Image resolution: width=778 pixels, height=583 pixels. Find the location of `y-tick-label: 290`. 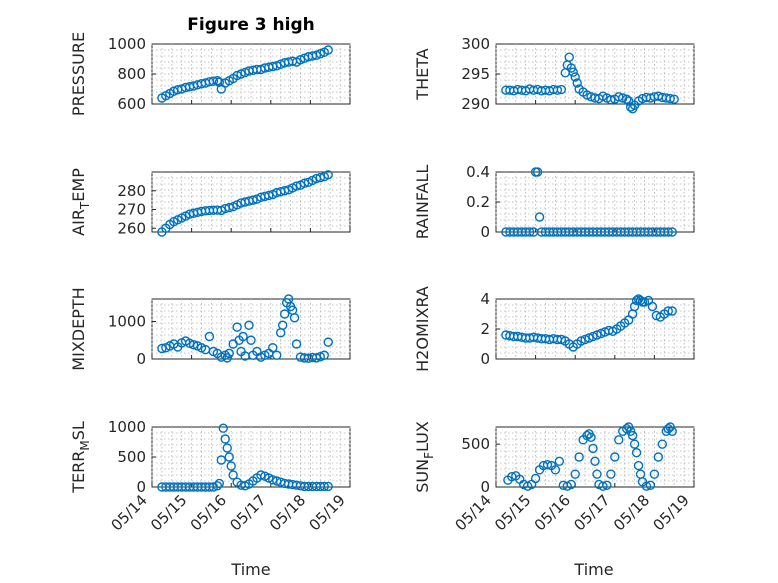

y-tick-label: 290 is located at coordinates (475, 104).